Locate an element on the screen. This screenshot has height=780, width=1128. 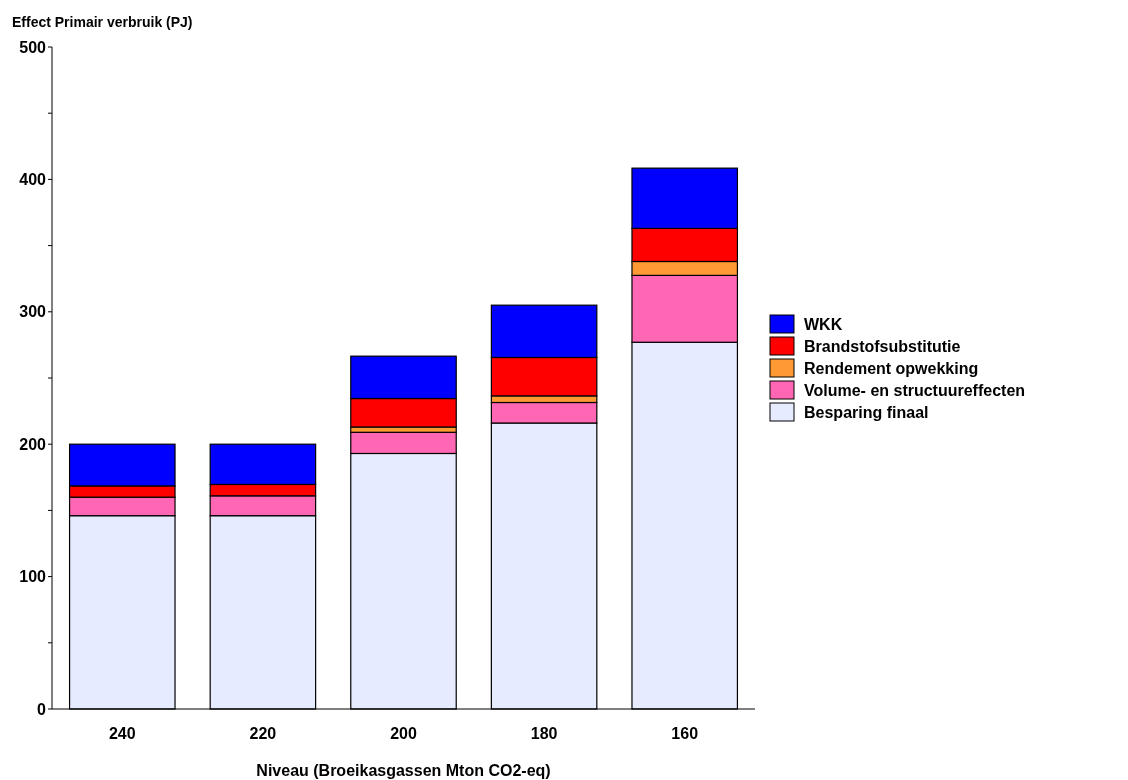
y-tick-label: 400 is located at coordinates (33, 179).